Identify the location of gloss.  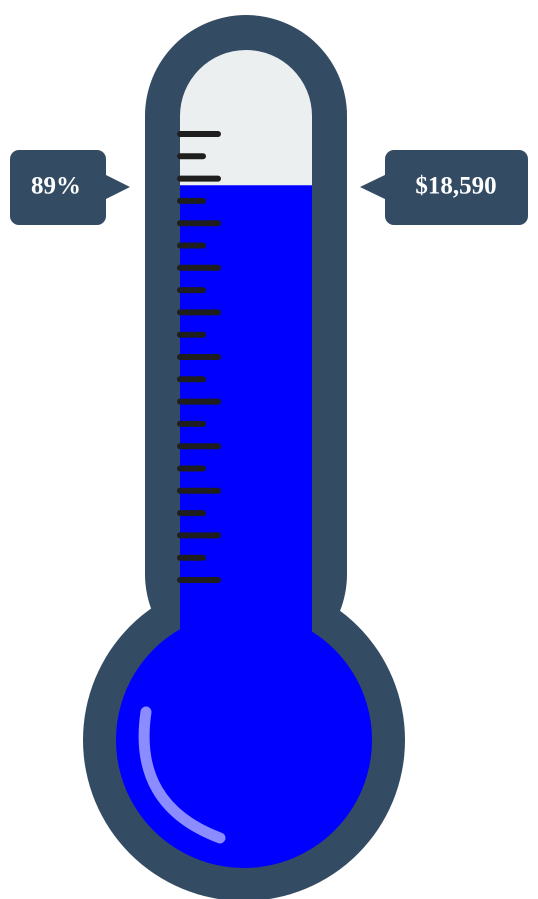
(182, 775).